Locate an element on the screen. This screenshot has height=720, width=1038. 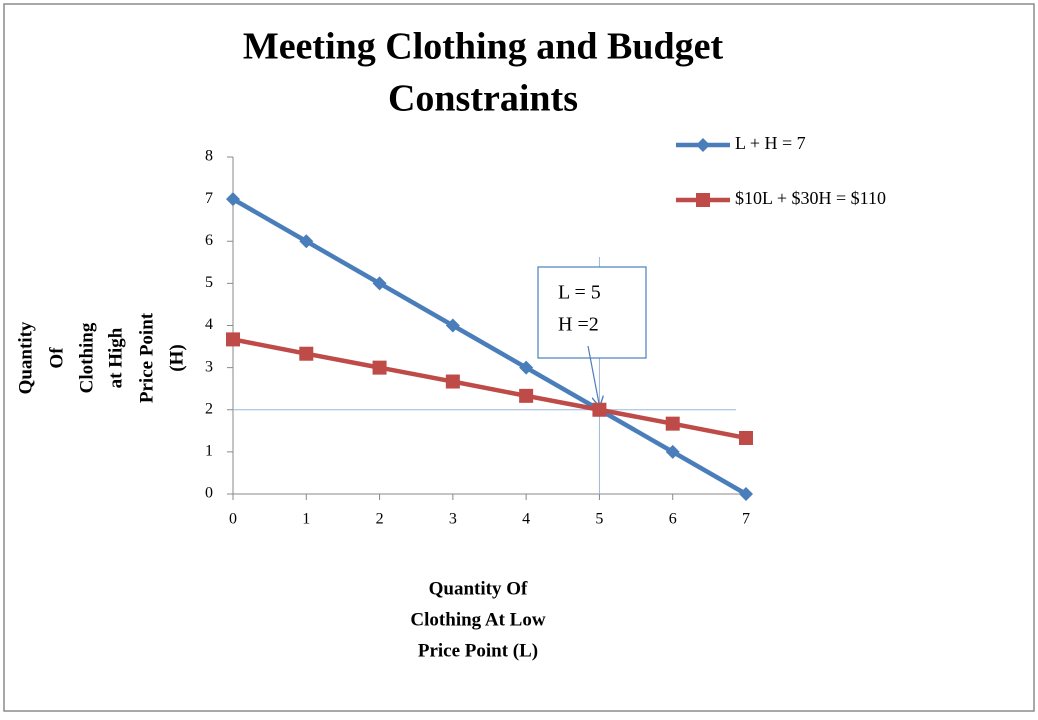
series-line is located at coordinates (489, 389).